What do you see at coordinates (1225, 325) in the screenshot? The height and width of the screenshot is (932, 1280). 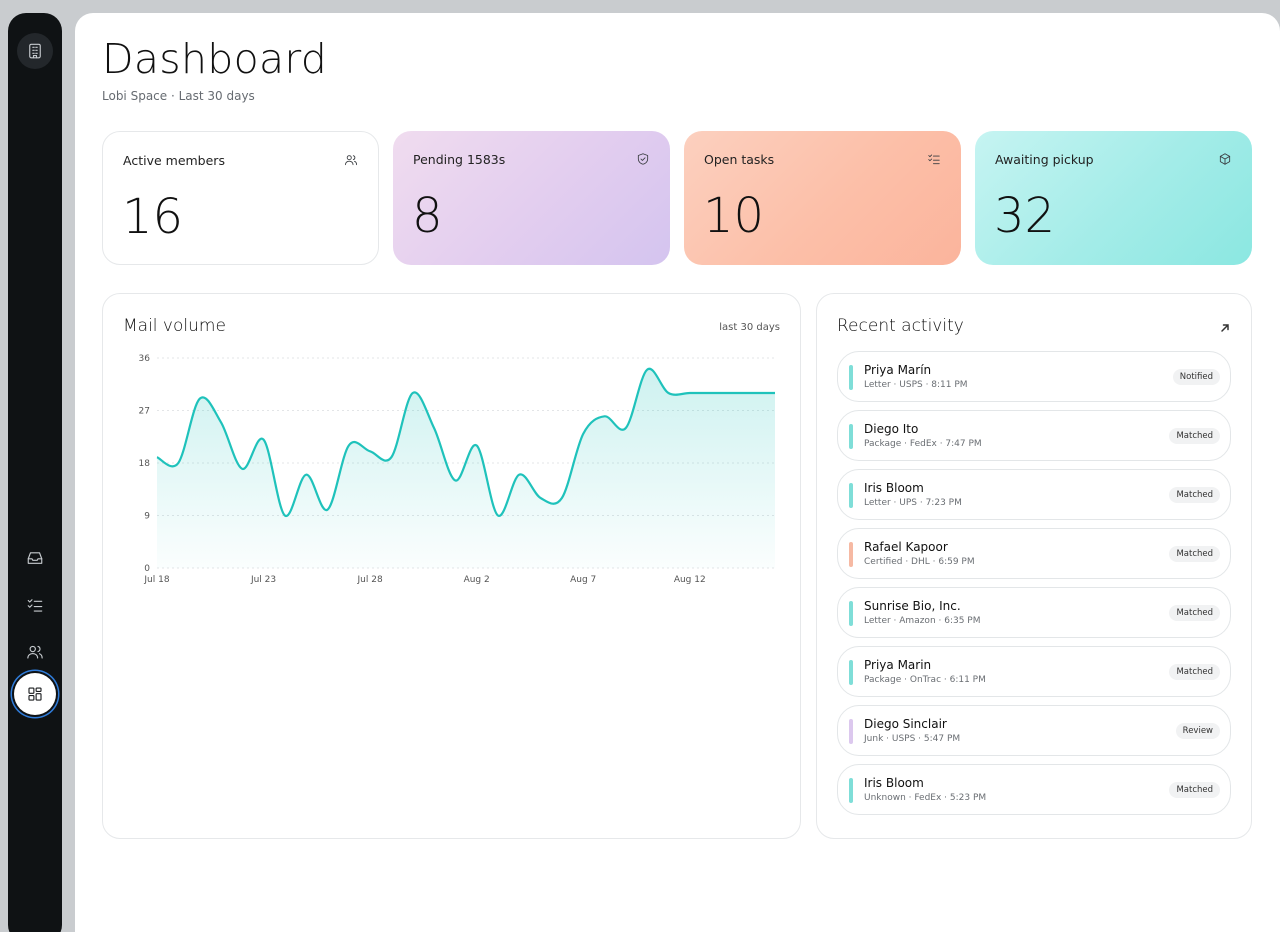 I see `arrow-up-right-icon` at bounding box center [1225, 325].